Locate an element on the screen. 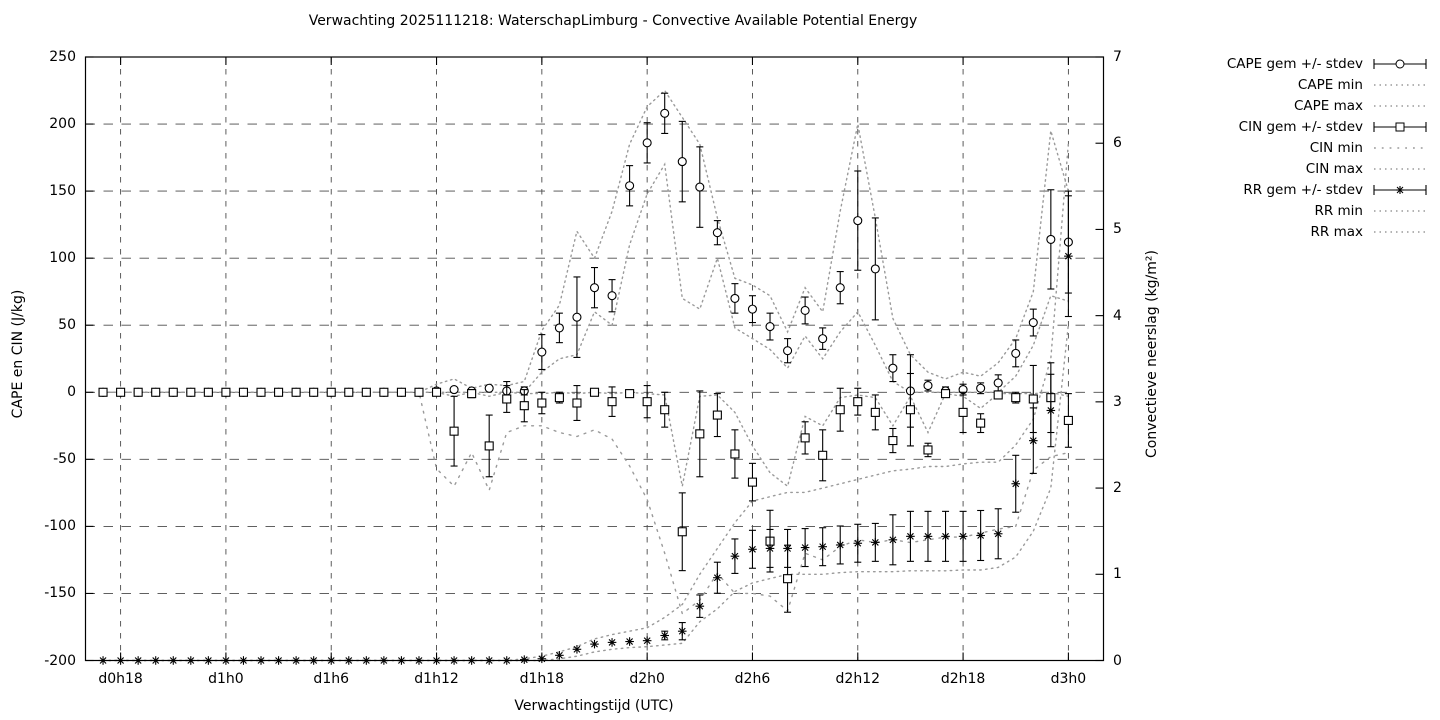 The width and height of the screenshot is (1440, 720). legend-item: CIN min is located at coordinates (1327, 147).